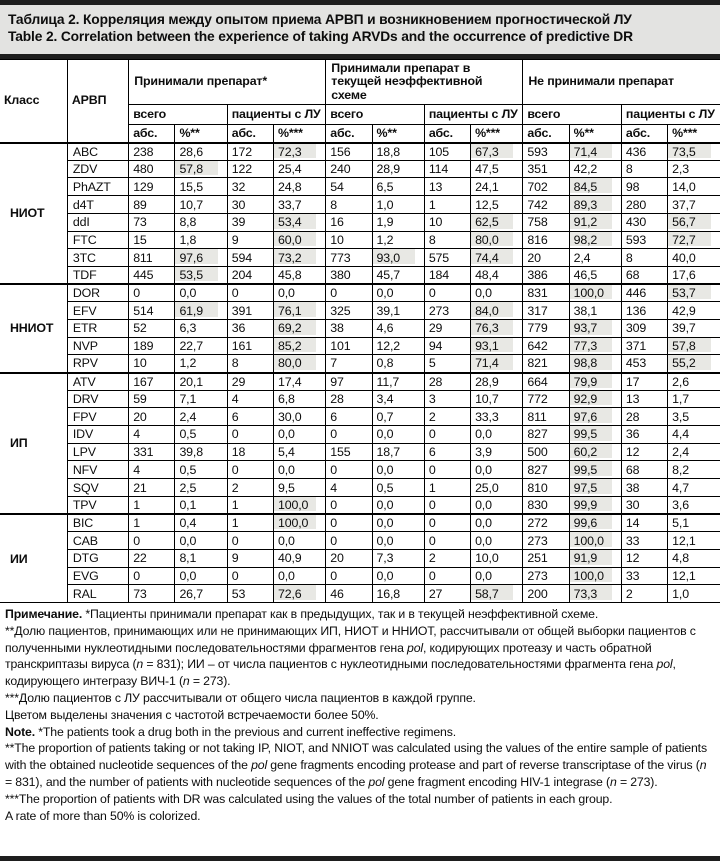 The width and height of the screenshot is (720, 861). Describe the element at coordinates (201, 364) in the screenshot. I see `value-cell: 1,2` at that location.